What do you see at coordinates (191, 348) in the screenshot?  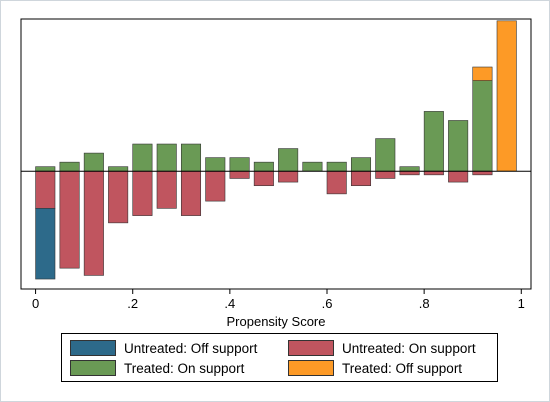 I see `legend-label-untreated-off: Untreated: Off support` at bounding box center [191, 348].